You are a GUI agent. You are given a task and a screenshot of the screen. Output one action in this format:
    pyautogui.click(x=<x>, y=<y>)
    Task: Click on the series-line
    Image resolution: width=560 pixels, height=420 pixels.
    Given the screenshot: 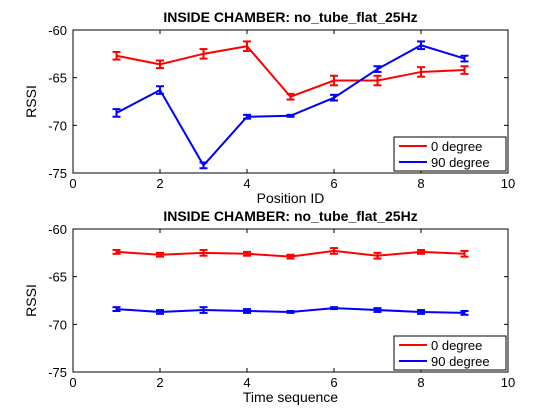 What is the action you would take?
    pyautogui.click(x=290, y=71)
    